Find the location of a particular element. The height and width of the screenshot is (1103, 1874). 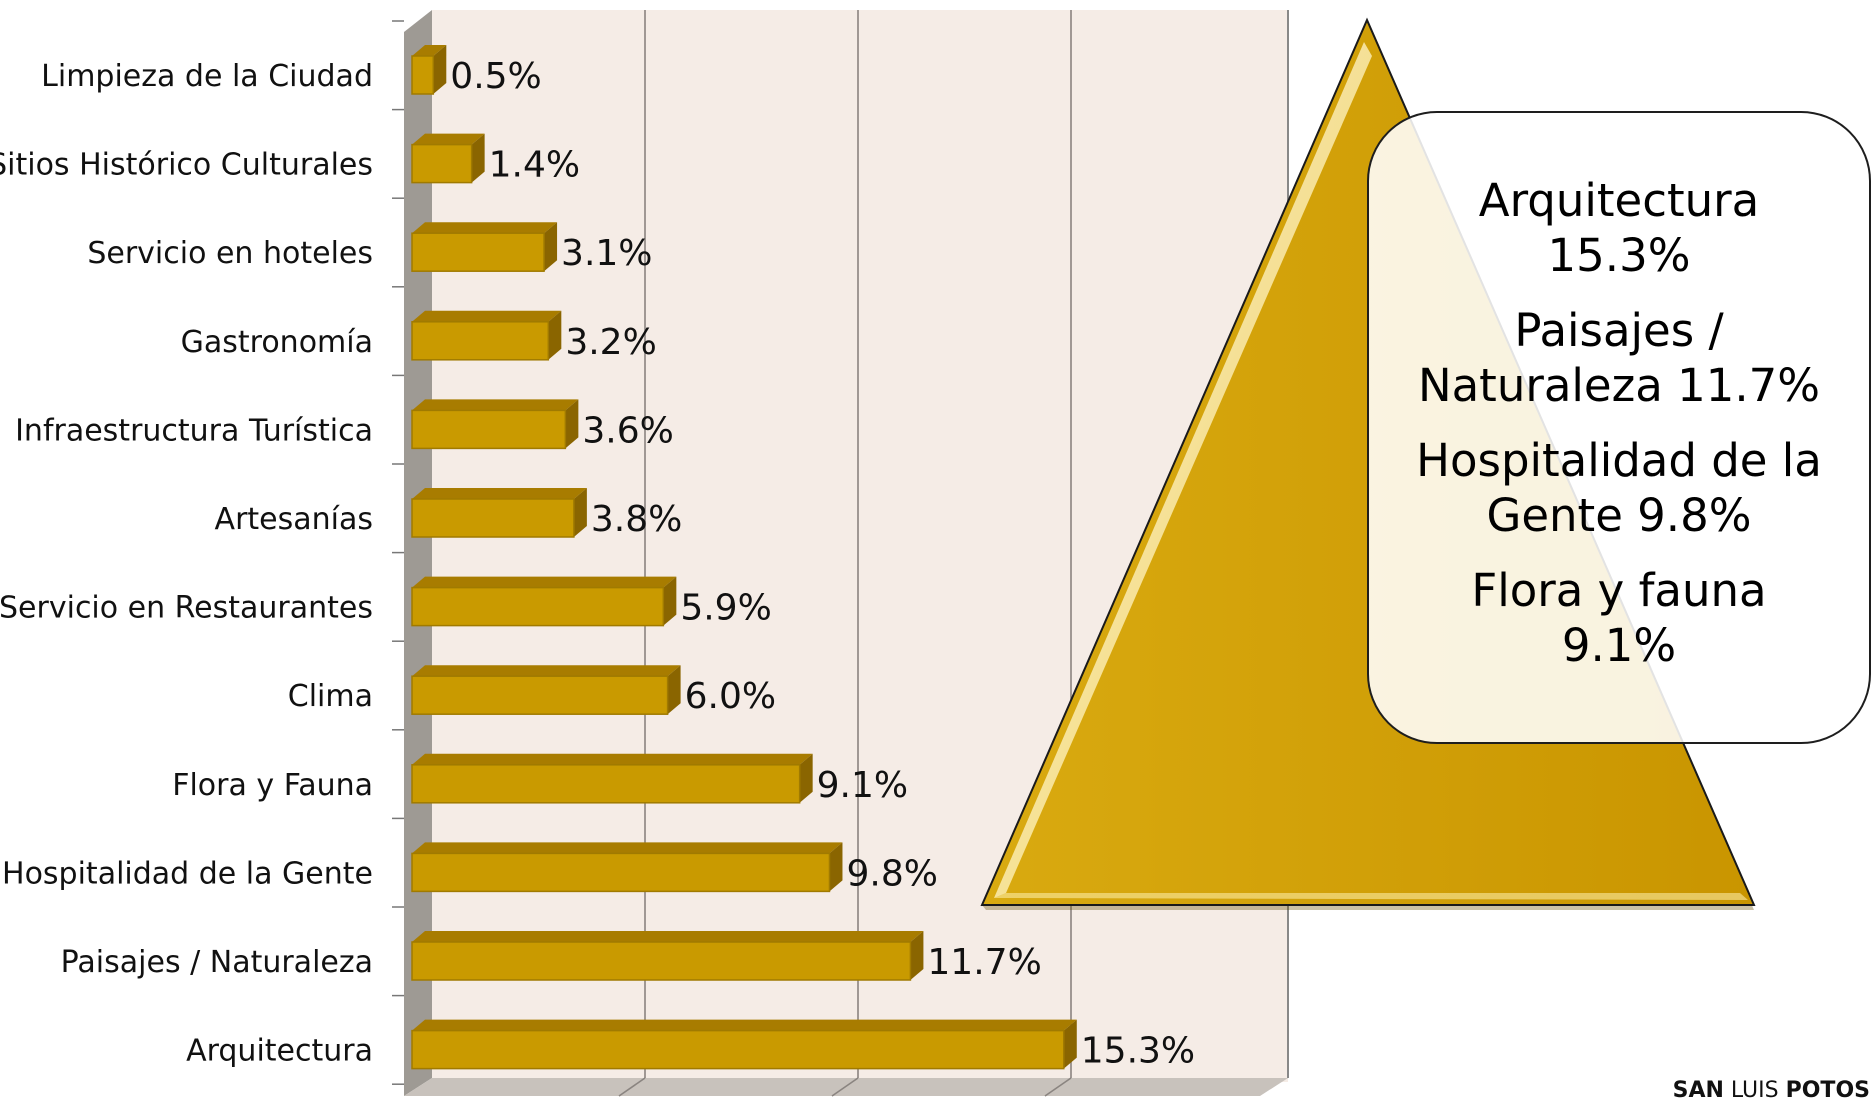

category-label: Arquitectura is located at coordinates (279, 1051).